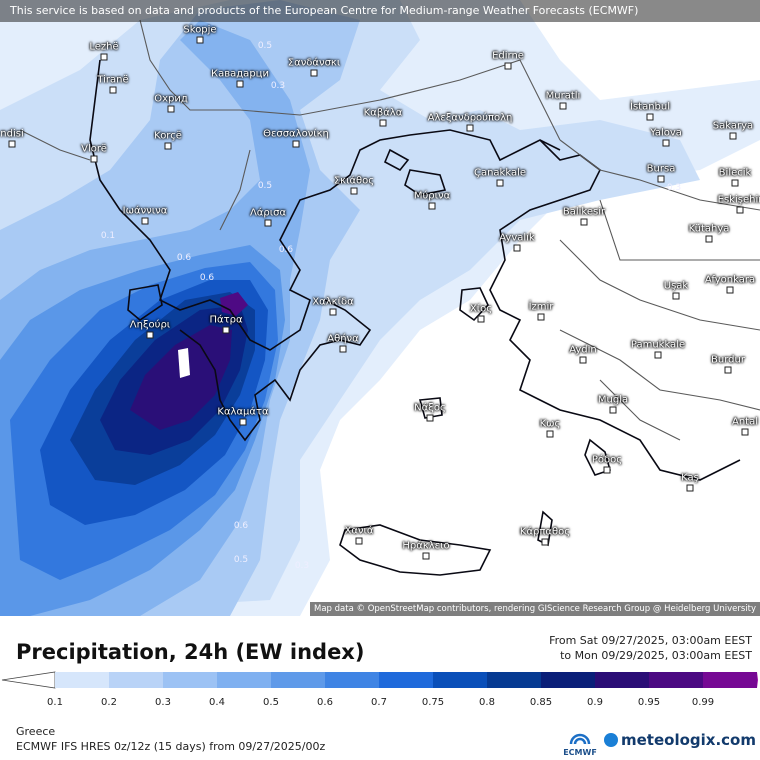 The image size is (760, 760). Describe the element at coordinates (738, 200) in the screenshot. I see `city-label: Eskişehir` at that location.